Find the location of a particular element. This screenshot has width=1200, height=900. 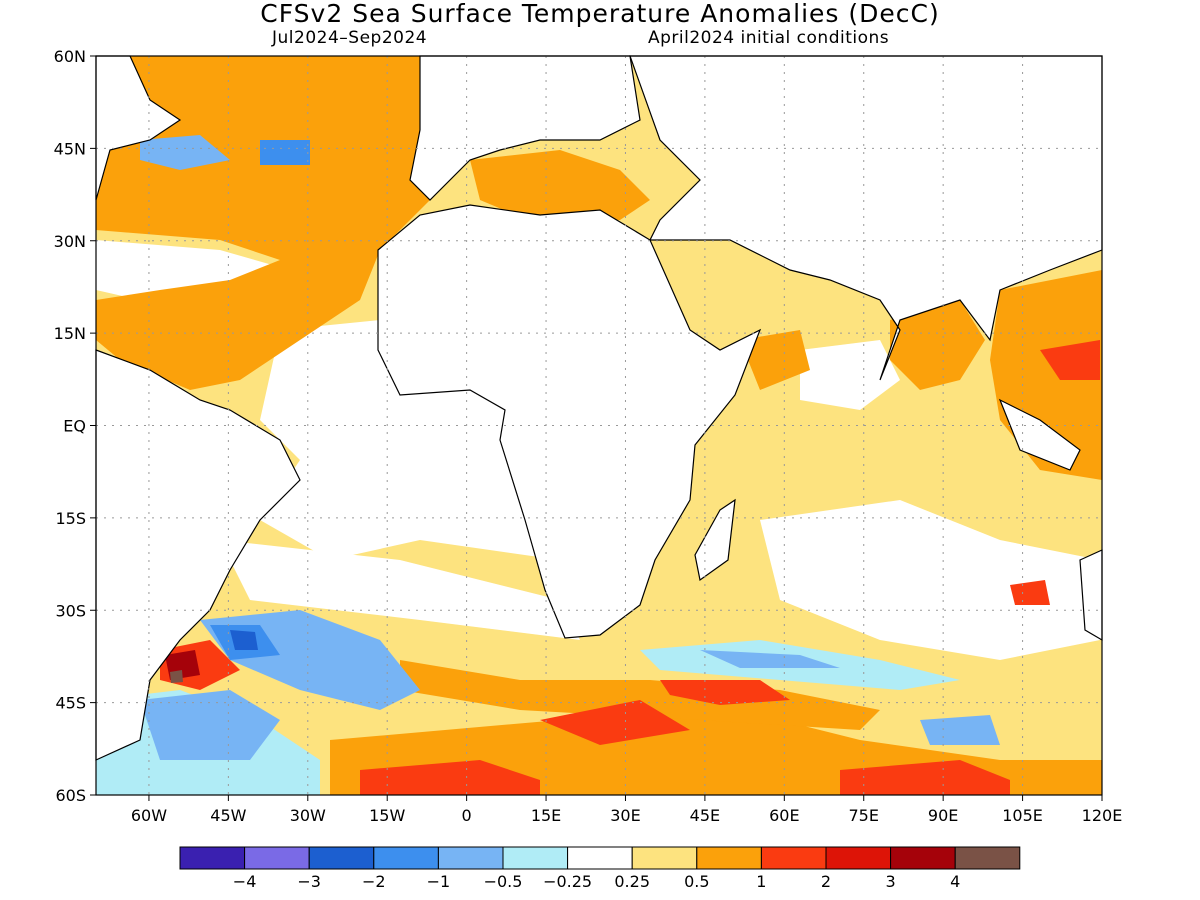

hot-anomaly-southeast is located at coordinates (925, 777).